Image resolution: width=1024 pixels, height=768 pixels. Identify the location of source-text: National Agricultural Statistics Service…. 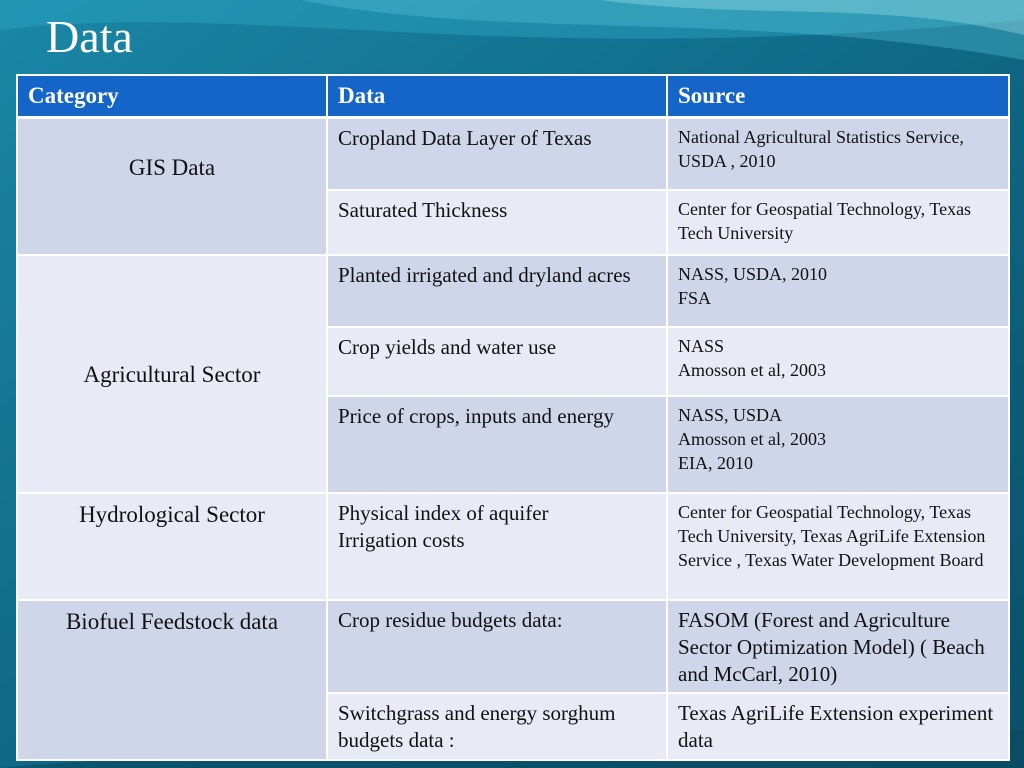
(821, 149).